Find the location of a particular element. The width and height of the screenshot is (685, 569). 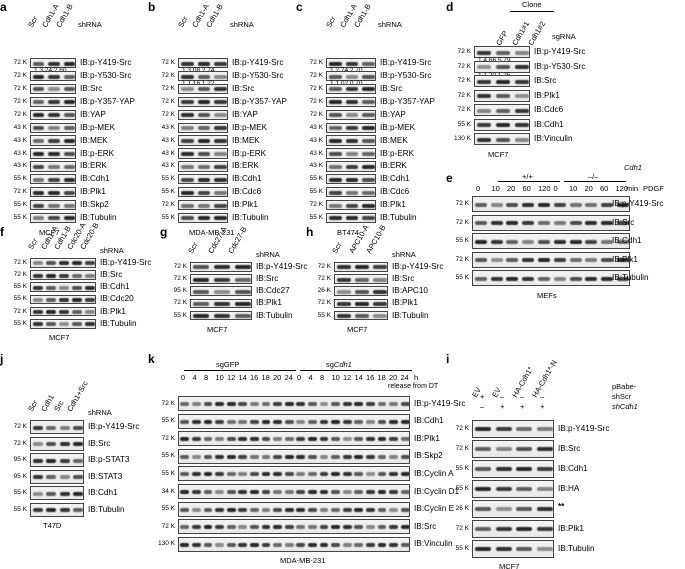

time-label: 20 is located at coordinates (588, 188).